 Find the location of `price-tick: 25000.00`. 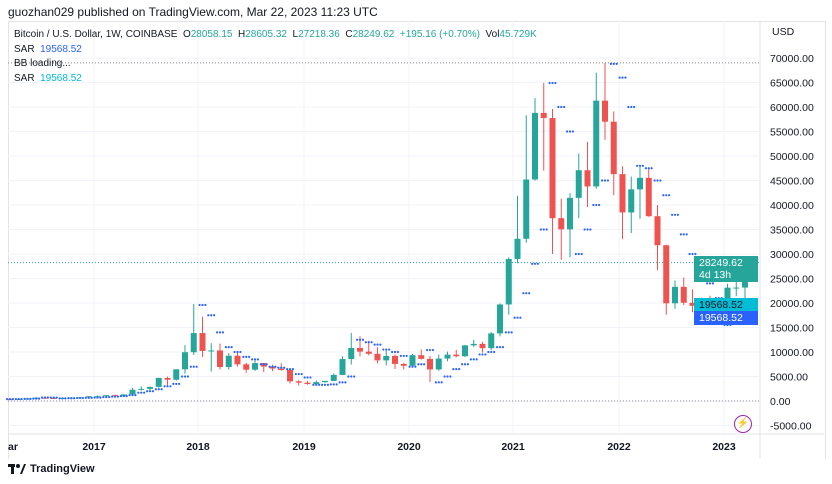

price-tick: 25000.00 is located at coordinates (792, 280).